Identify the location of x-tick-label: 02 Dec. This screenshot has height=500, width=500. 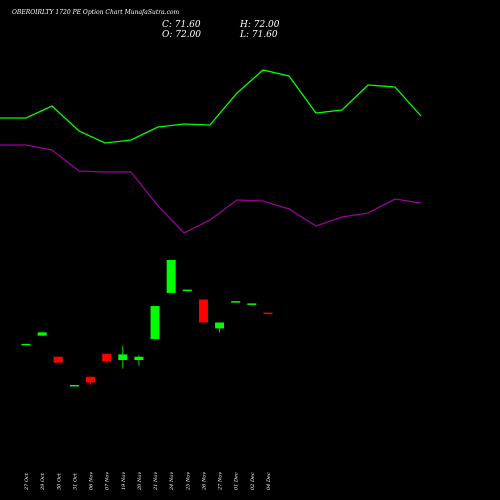
(253, 481).